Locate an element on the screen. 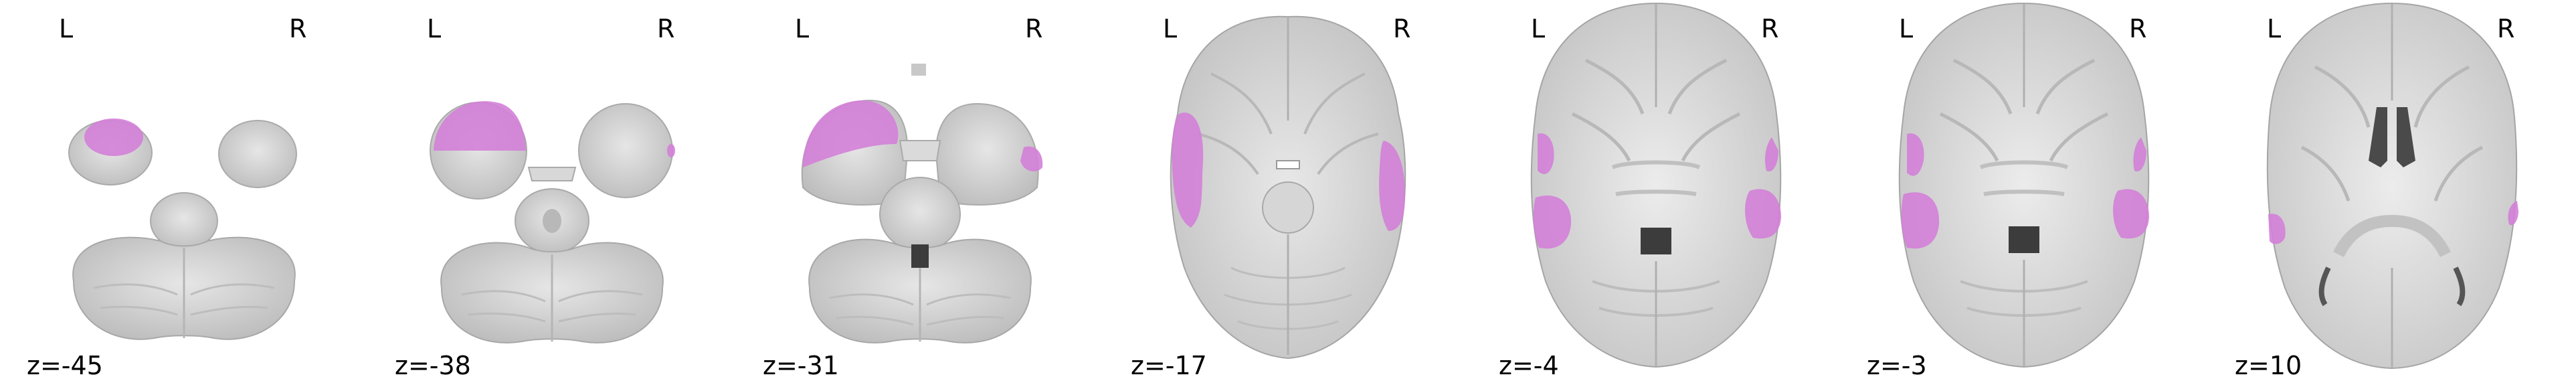 The image size is (2576, 385). slice-coordinate-label: z=-4 is located at coordinates (1529, 365).